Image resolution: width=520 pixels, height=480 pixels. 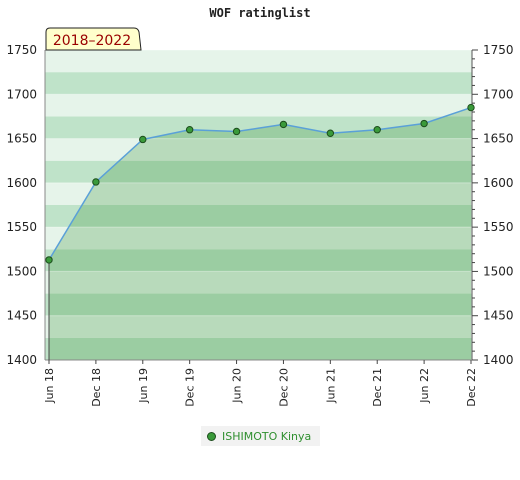 I want to click on y-tick-label-right: 1500, so click(x=498, y=271).